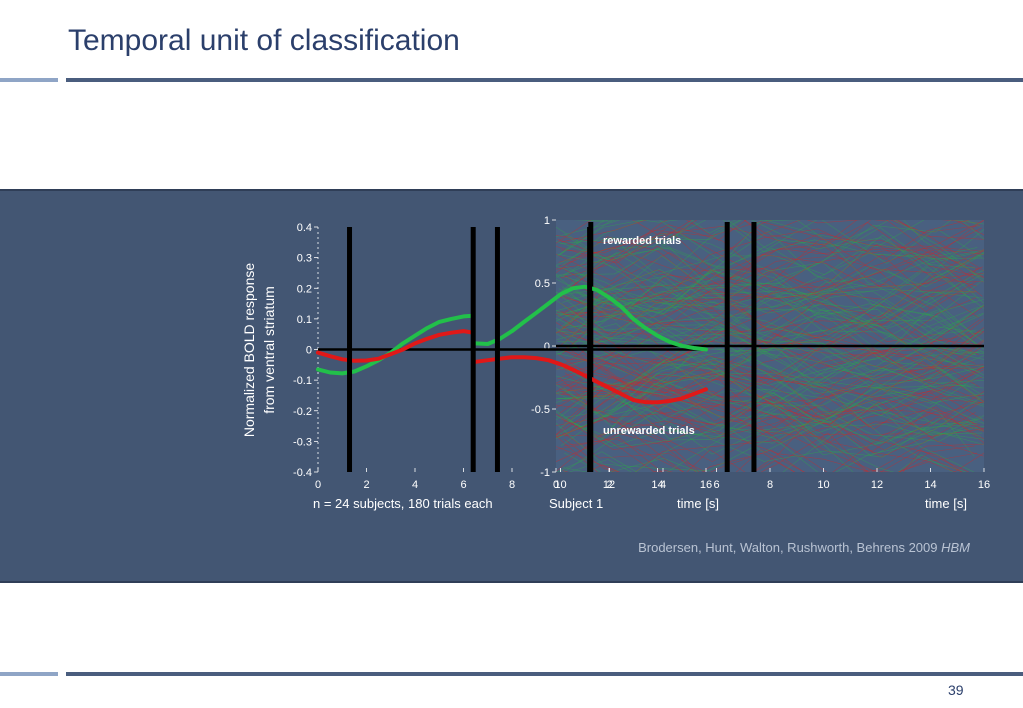  What do you see at coordinates (302, 442) in the screenshot?
I see `y-tick-label: -0.3` at bounding box center [302, 442].